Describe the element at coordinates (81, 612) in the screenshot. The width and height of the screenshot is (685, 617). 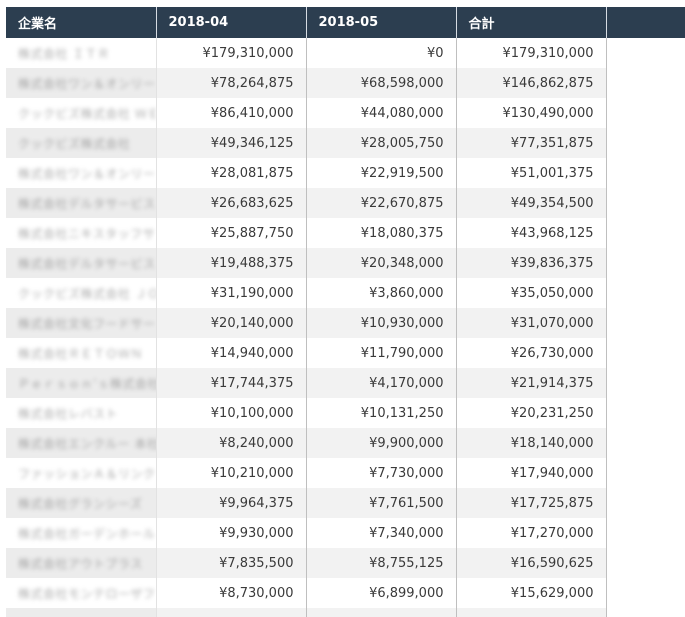
I see `company-name-cell` at that location.